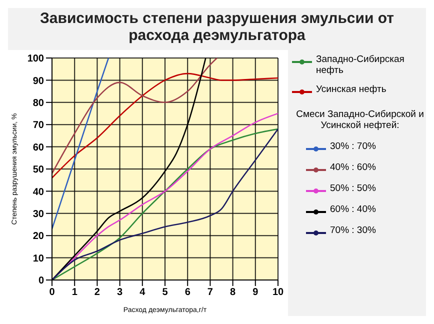 The width and height of the screenshot is (434, 324). What do you see at coordinates (38, 81) in the screenshot?
I see `y-tick-label: 90` at bounding box center [38, 81].